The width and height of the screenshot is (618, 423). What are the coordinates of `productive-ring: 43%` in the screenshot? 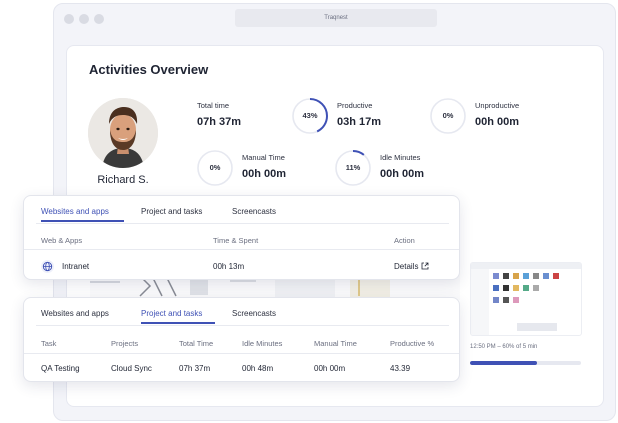 It's located at (310, 116).